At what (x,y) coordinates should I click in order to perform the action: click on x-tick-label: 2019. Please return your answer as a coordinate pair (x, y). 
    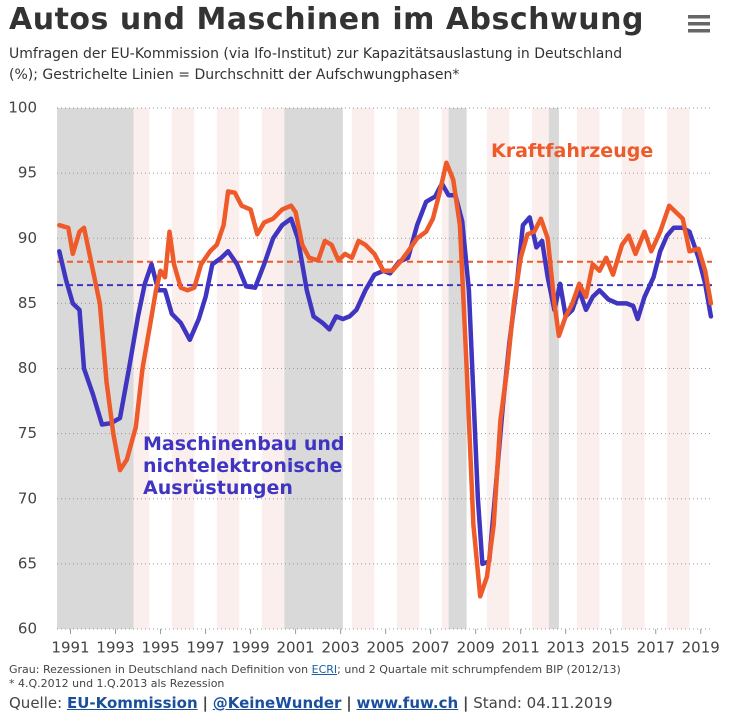
    Looking at the image, I should click on (701, 648).